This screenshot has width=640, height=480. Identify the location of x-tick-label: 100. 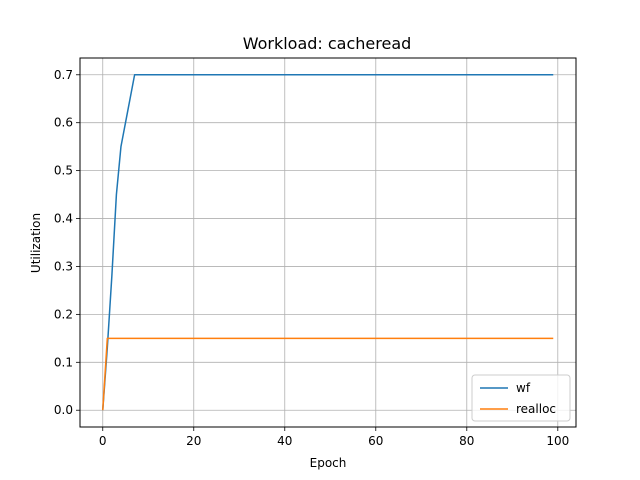
(557, 441).